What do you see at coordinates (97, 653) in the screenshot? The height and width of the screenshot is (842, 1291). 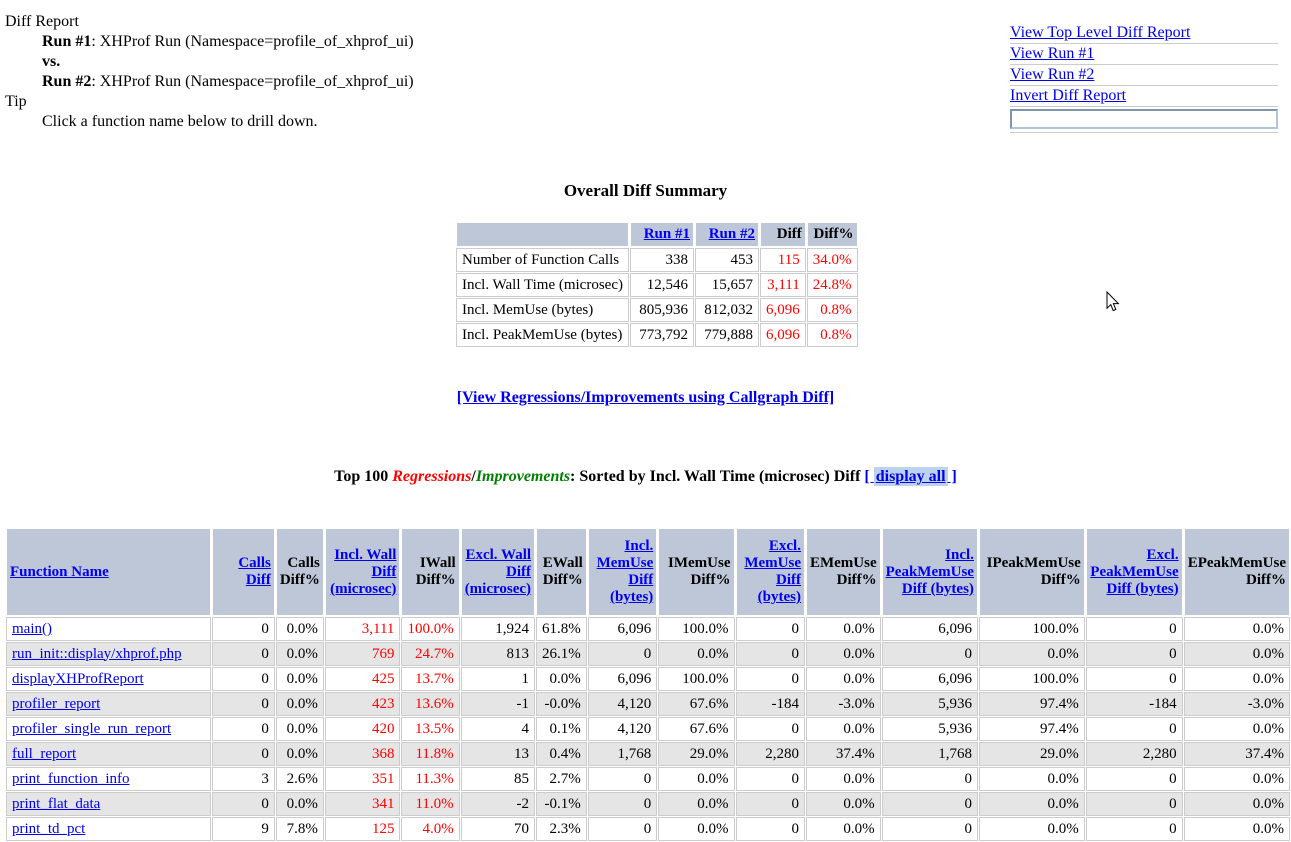 I see `function-link-run-init-display-xhprof-php: run_init::display/xhprof.php` at bounding box center [97, 653].